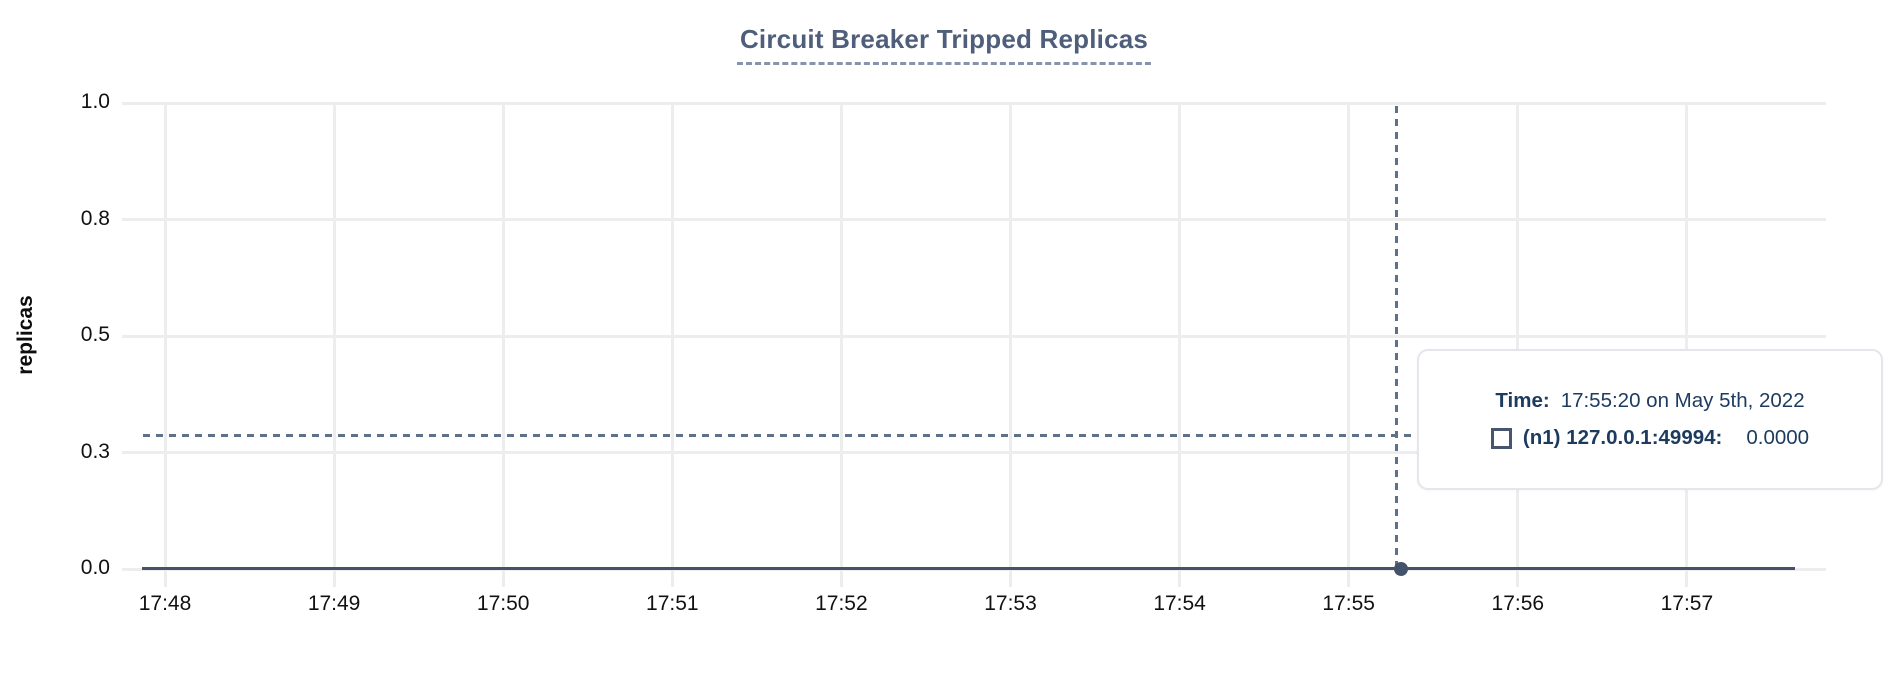  I want to click on series-swatch-icon, so click(1501, 438).